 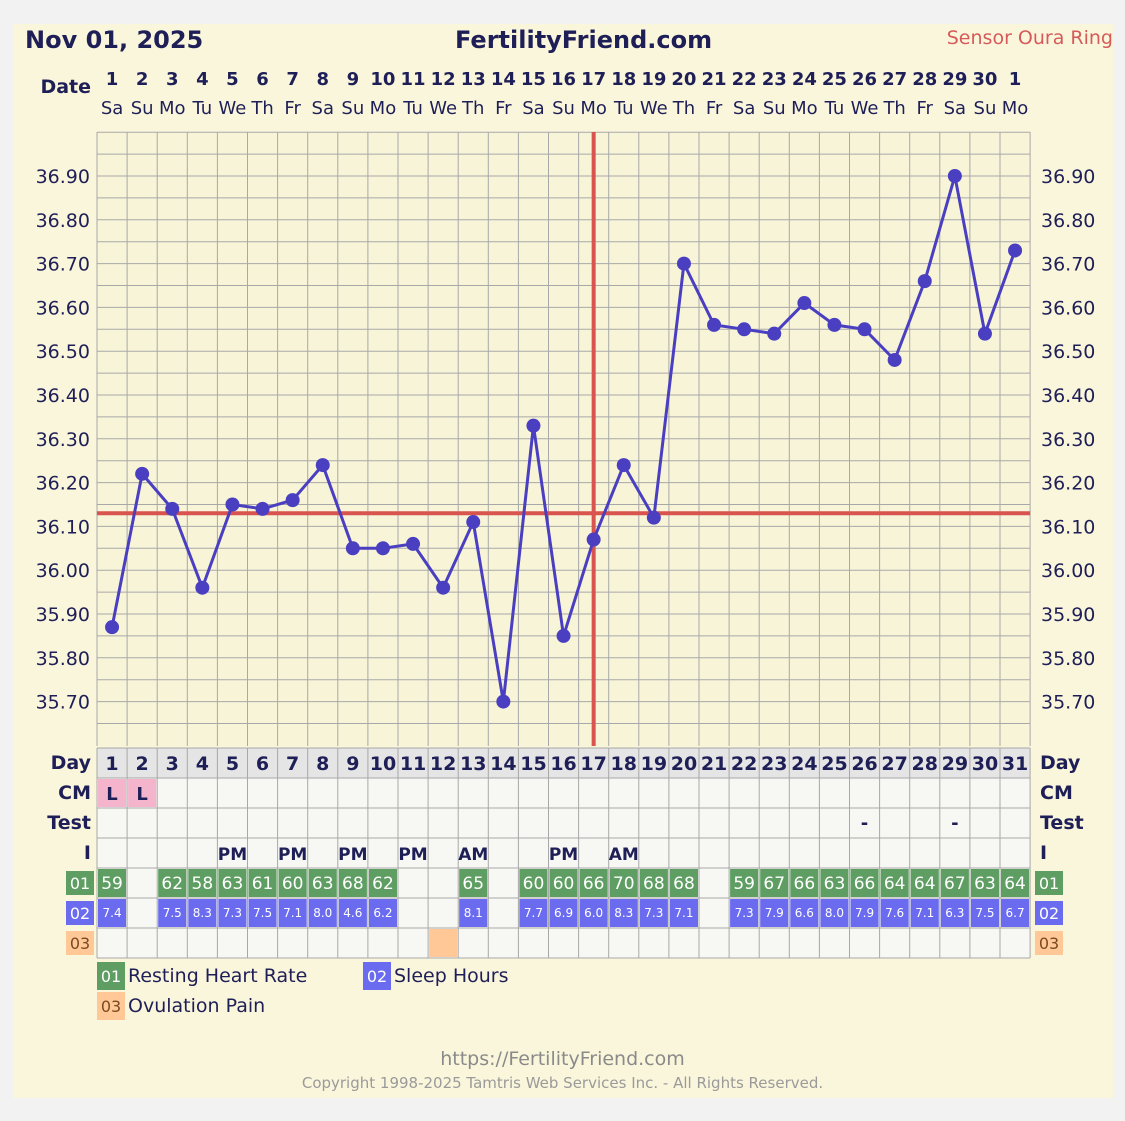 I want to click on date-tick-label: 15, so click(x=533, y=79).